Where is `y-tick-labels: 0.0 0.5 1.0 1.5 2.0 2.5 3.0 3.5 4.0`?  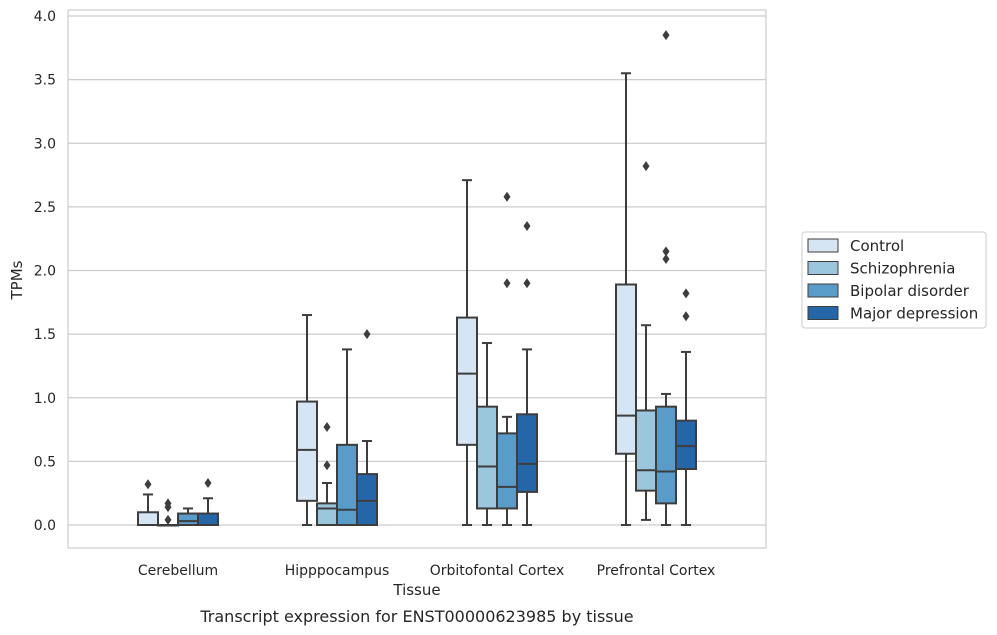 y-tick-labels: 0.0 0.5 1.0 1.5 2.0 2.5 3.0 3.5 4.0 is located at coordinates (45, 271).